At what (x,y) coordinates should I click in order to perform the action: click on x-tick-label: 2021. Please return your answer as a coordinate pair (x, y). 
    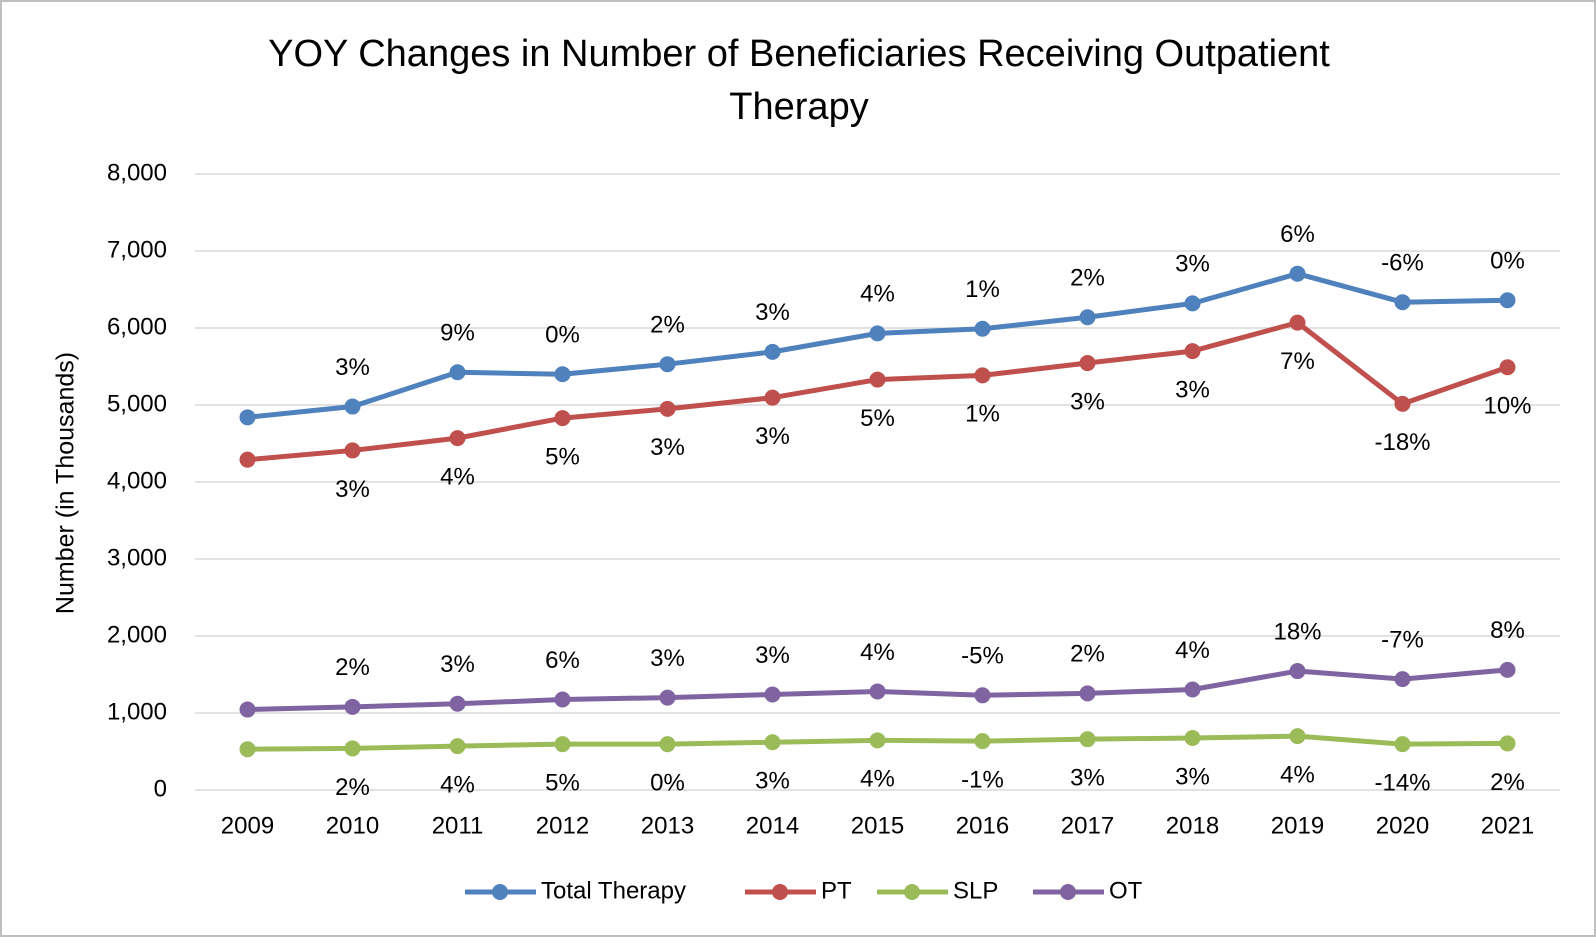
    Looking at the image, I should click on (1507, 825).